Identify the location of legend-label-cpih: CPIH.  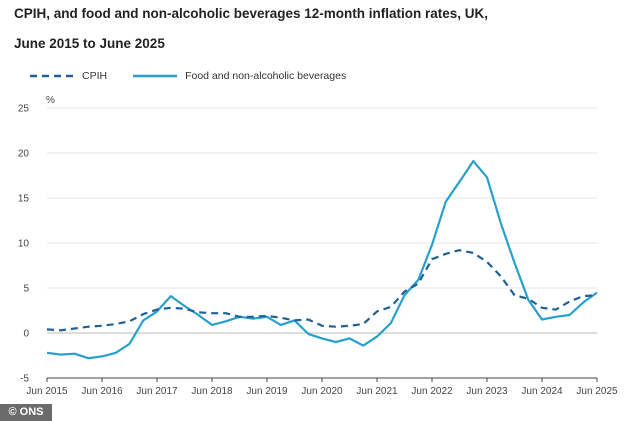
(95, 76).